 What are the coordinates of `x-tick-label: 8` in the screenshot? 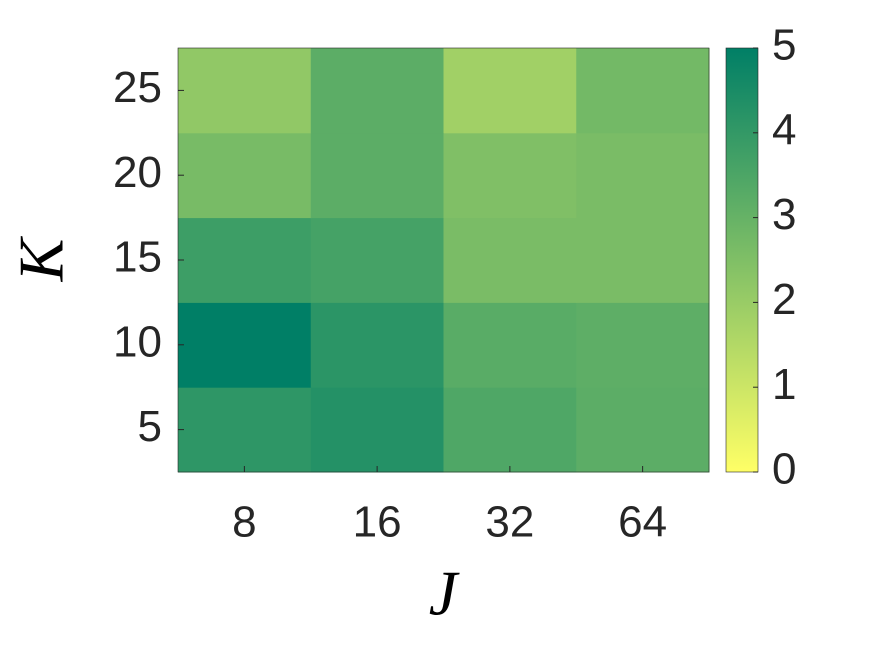 It's located at (244, 522).